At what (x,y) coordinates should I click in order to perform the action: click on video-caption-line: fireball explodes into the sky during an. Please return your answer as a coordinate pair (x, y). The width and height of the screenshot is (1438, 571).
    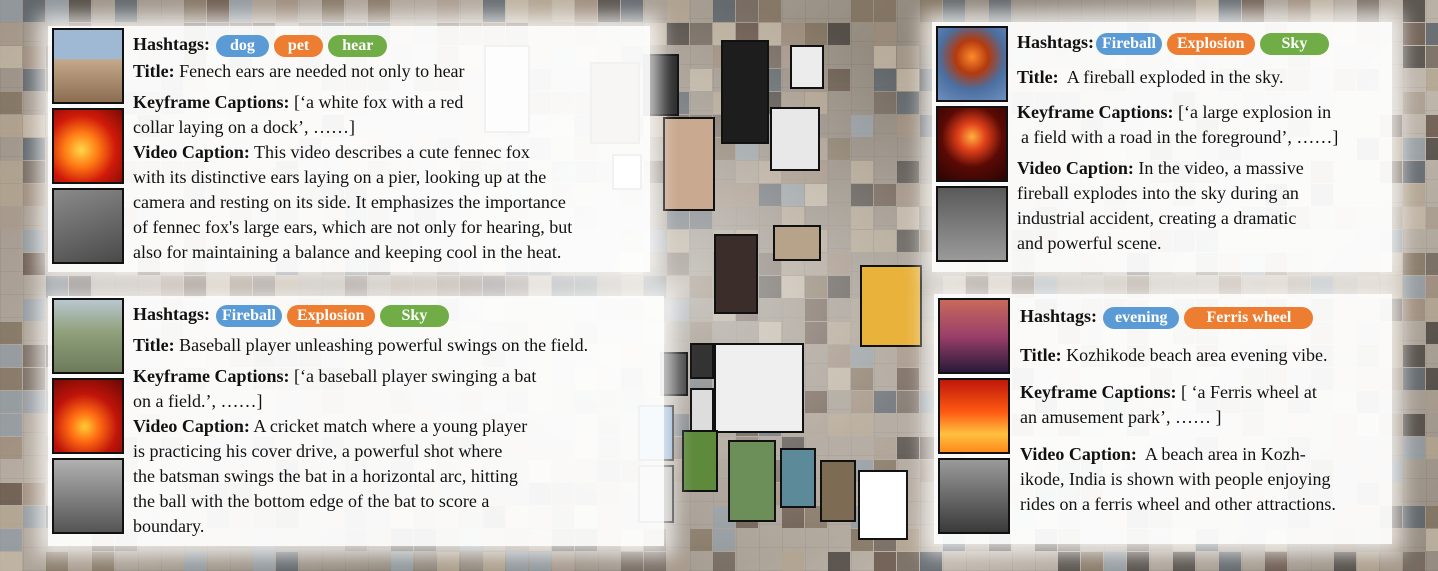
    Looking at the image, I should click on (1158, 193).